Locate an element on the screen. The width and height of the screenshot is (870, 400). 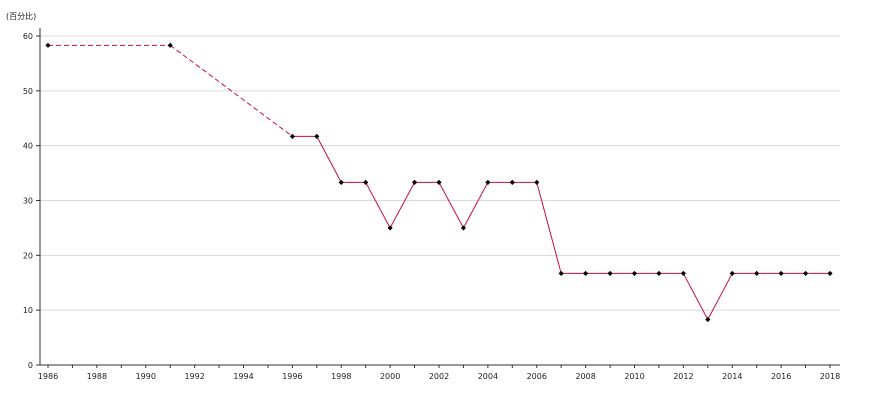
y-tick-labels: 0 10 20 30 40 50 60 is located at coordinates (28, 201).